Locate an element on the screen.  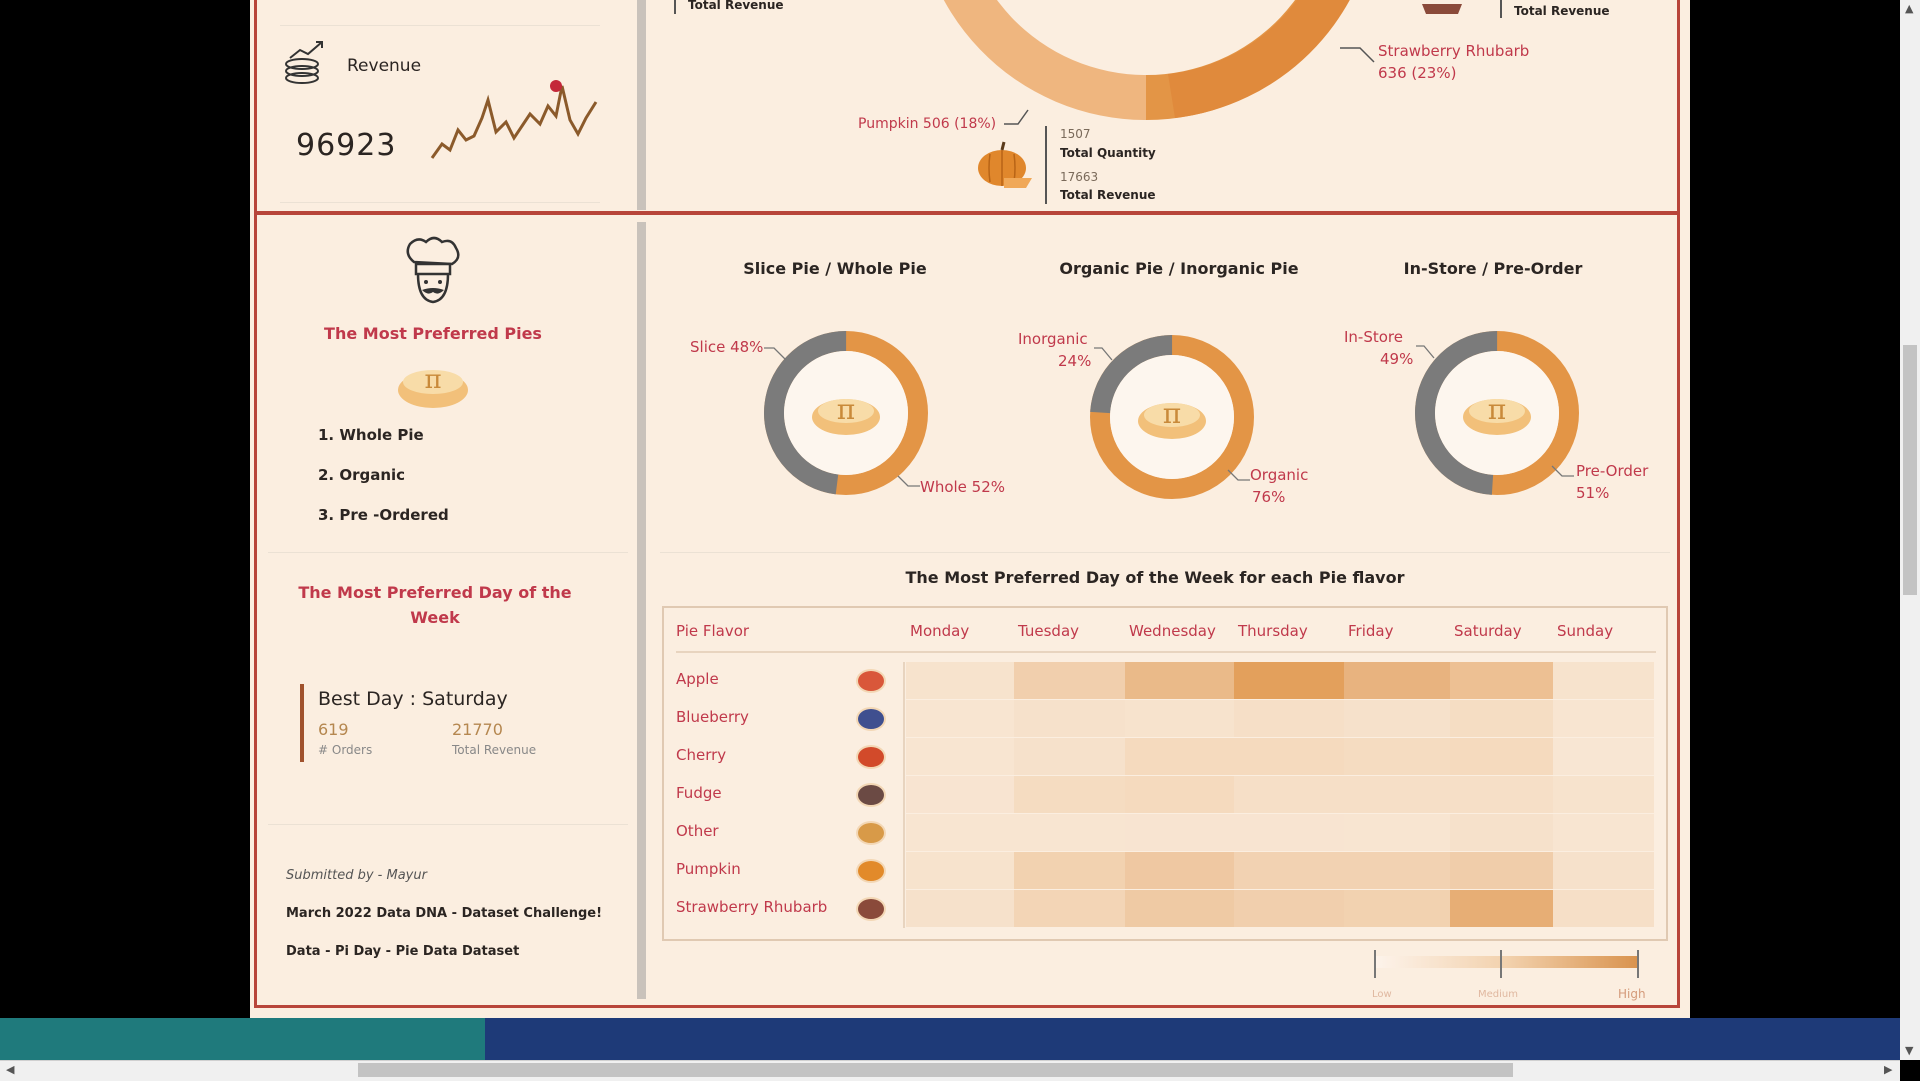
vertical-scroll-thumb is located at coordinates (1910, 470).